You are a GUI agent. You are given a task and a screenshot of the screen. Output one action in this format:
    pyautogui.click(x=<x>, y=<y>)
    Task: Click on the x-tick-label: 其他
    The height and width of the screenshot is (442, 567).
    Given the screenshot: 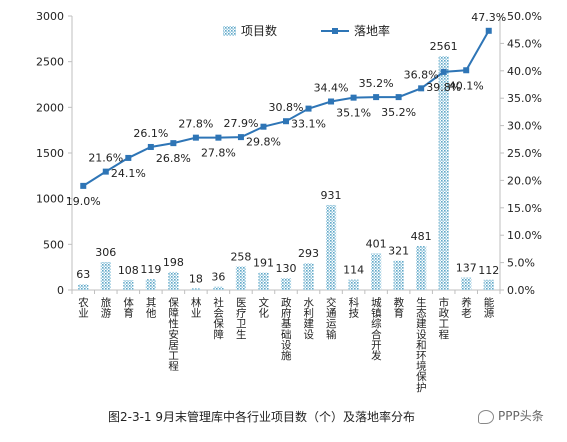 What is the action you would take?
    pyautogui.click(x=151, y=308)
    